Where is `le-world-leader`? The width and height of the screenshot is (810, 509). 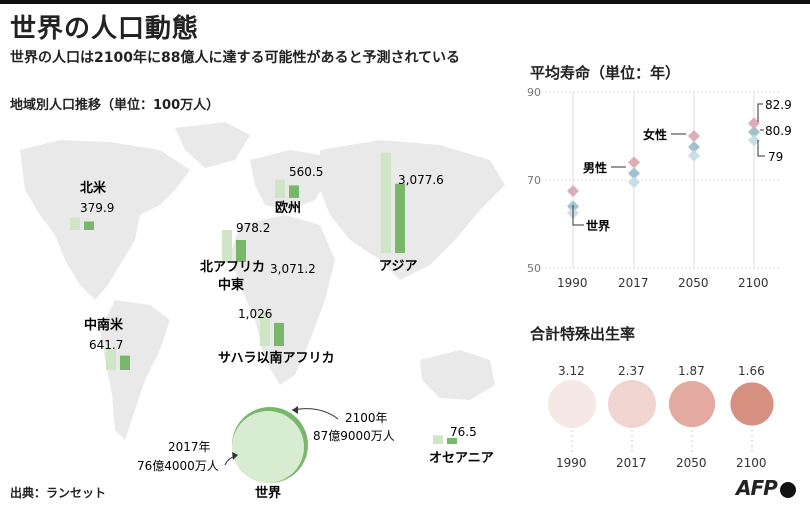
le-world-leader is located at coordinates (578, 215).